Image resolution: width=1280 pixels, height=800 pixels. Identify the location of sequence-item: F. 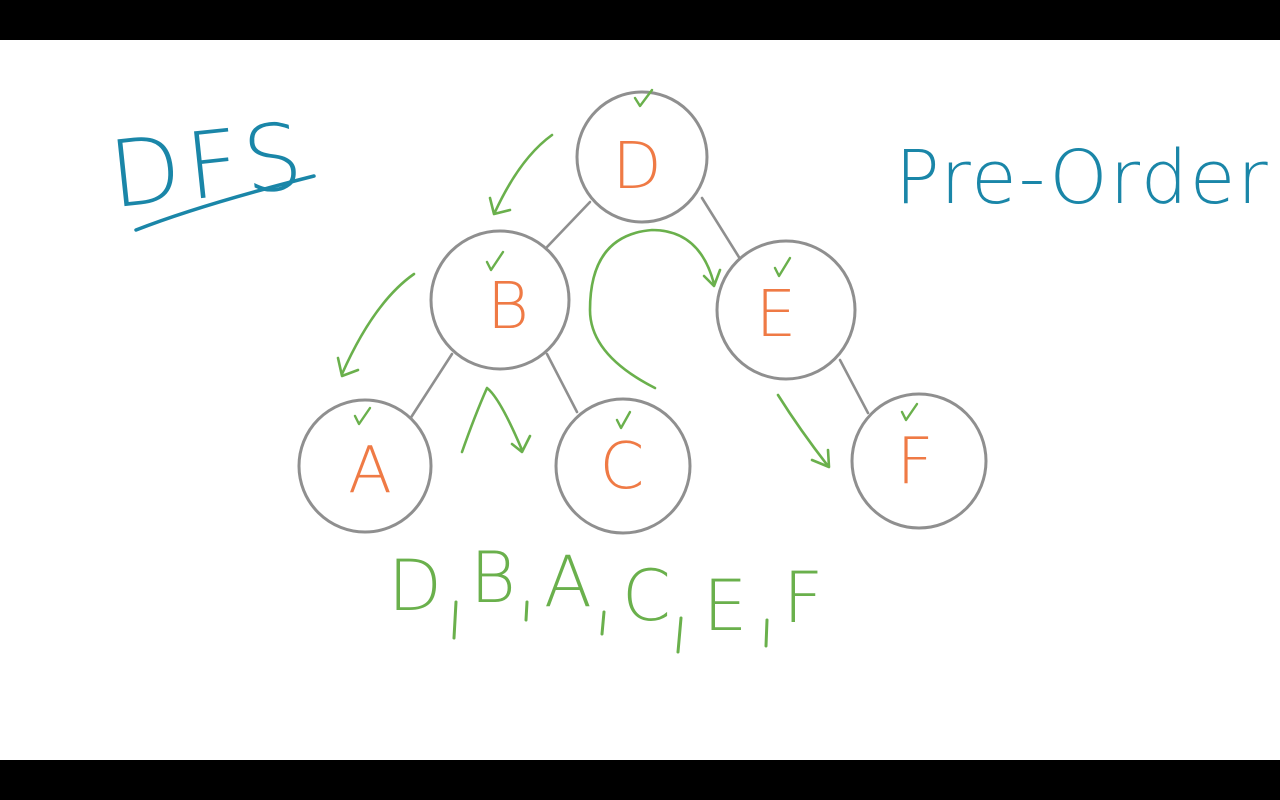
(803, 598).